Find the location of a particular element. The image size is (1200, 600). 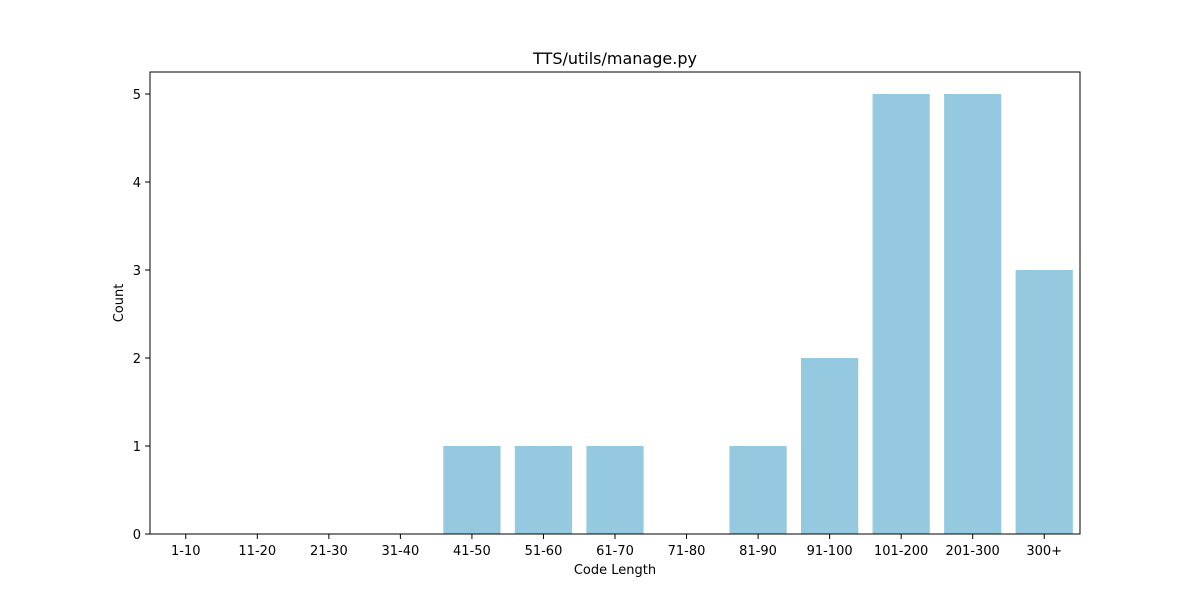

x-tick-label: 91-100 is located at coordinates (830, 551).